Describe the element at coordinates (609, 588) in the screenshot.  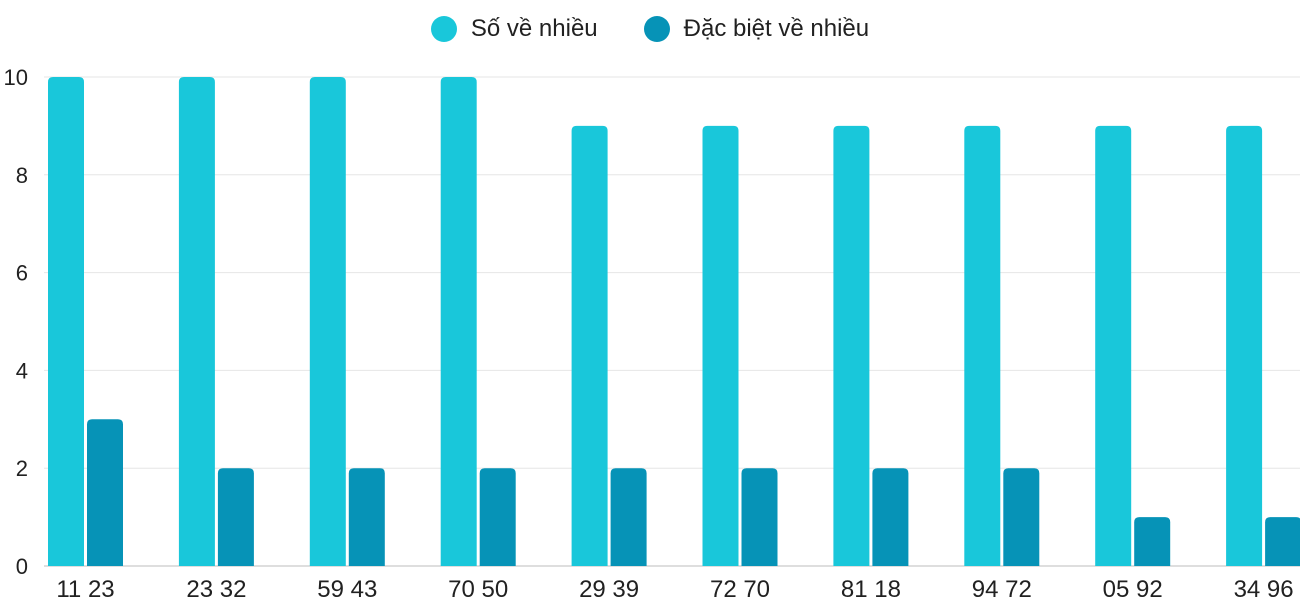
I see `x-tick-label: 29 39` at that location.